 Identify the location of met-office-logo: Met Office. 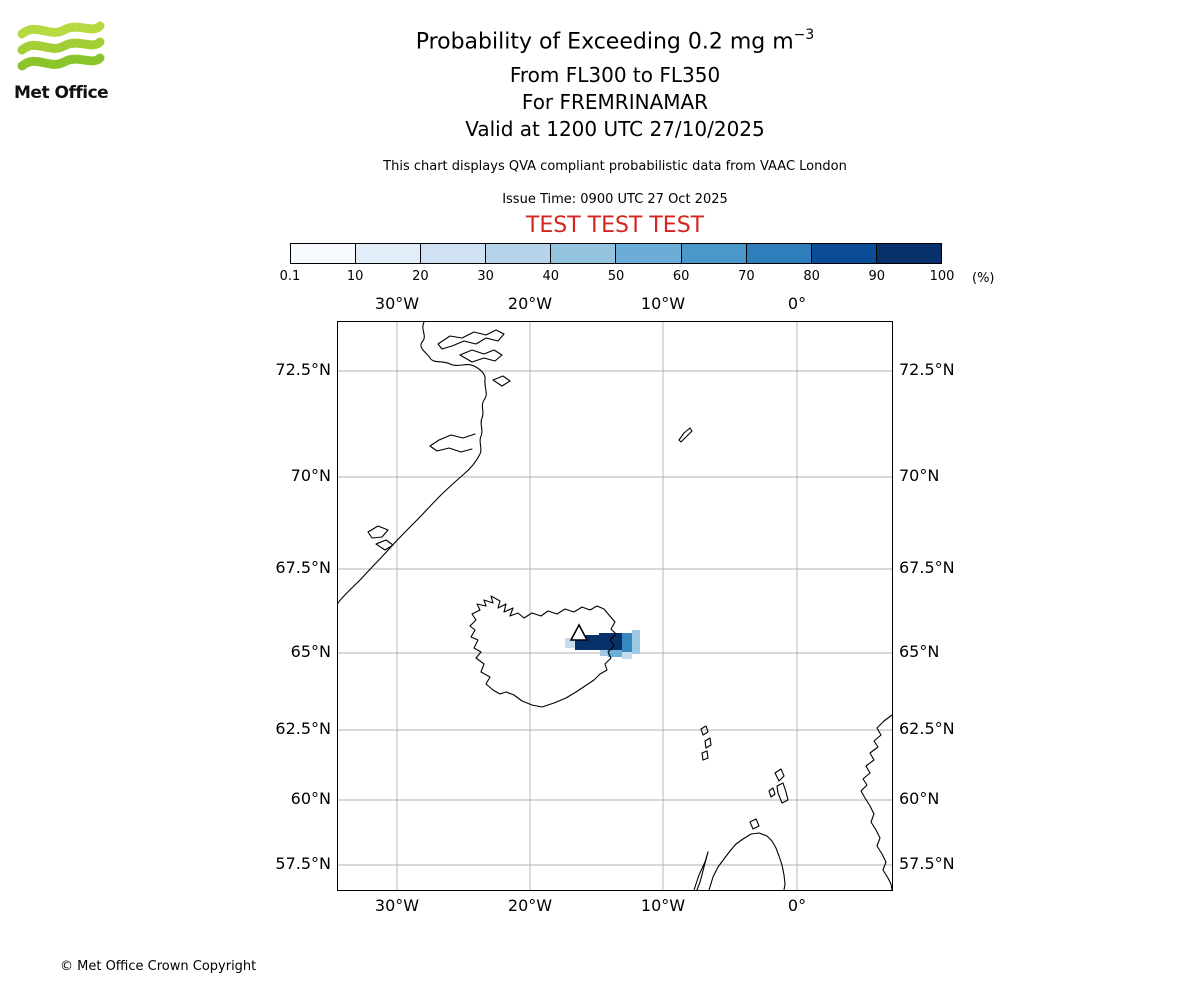
(69, 59).